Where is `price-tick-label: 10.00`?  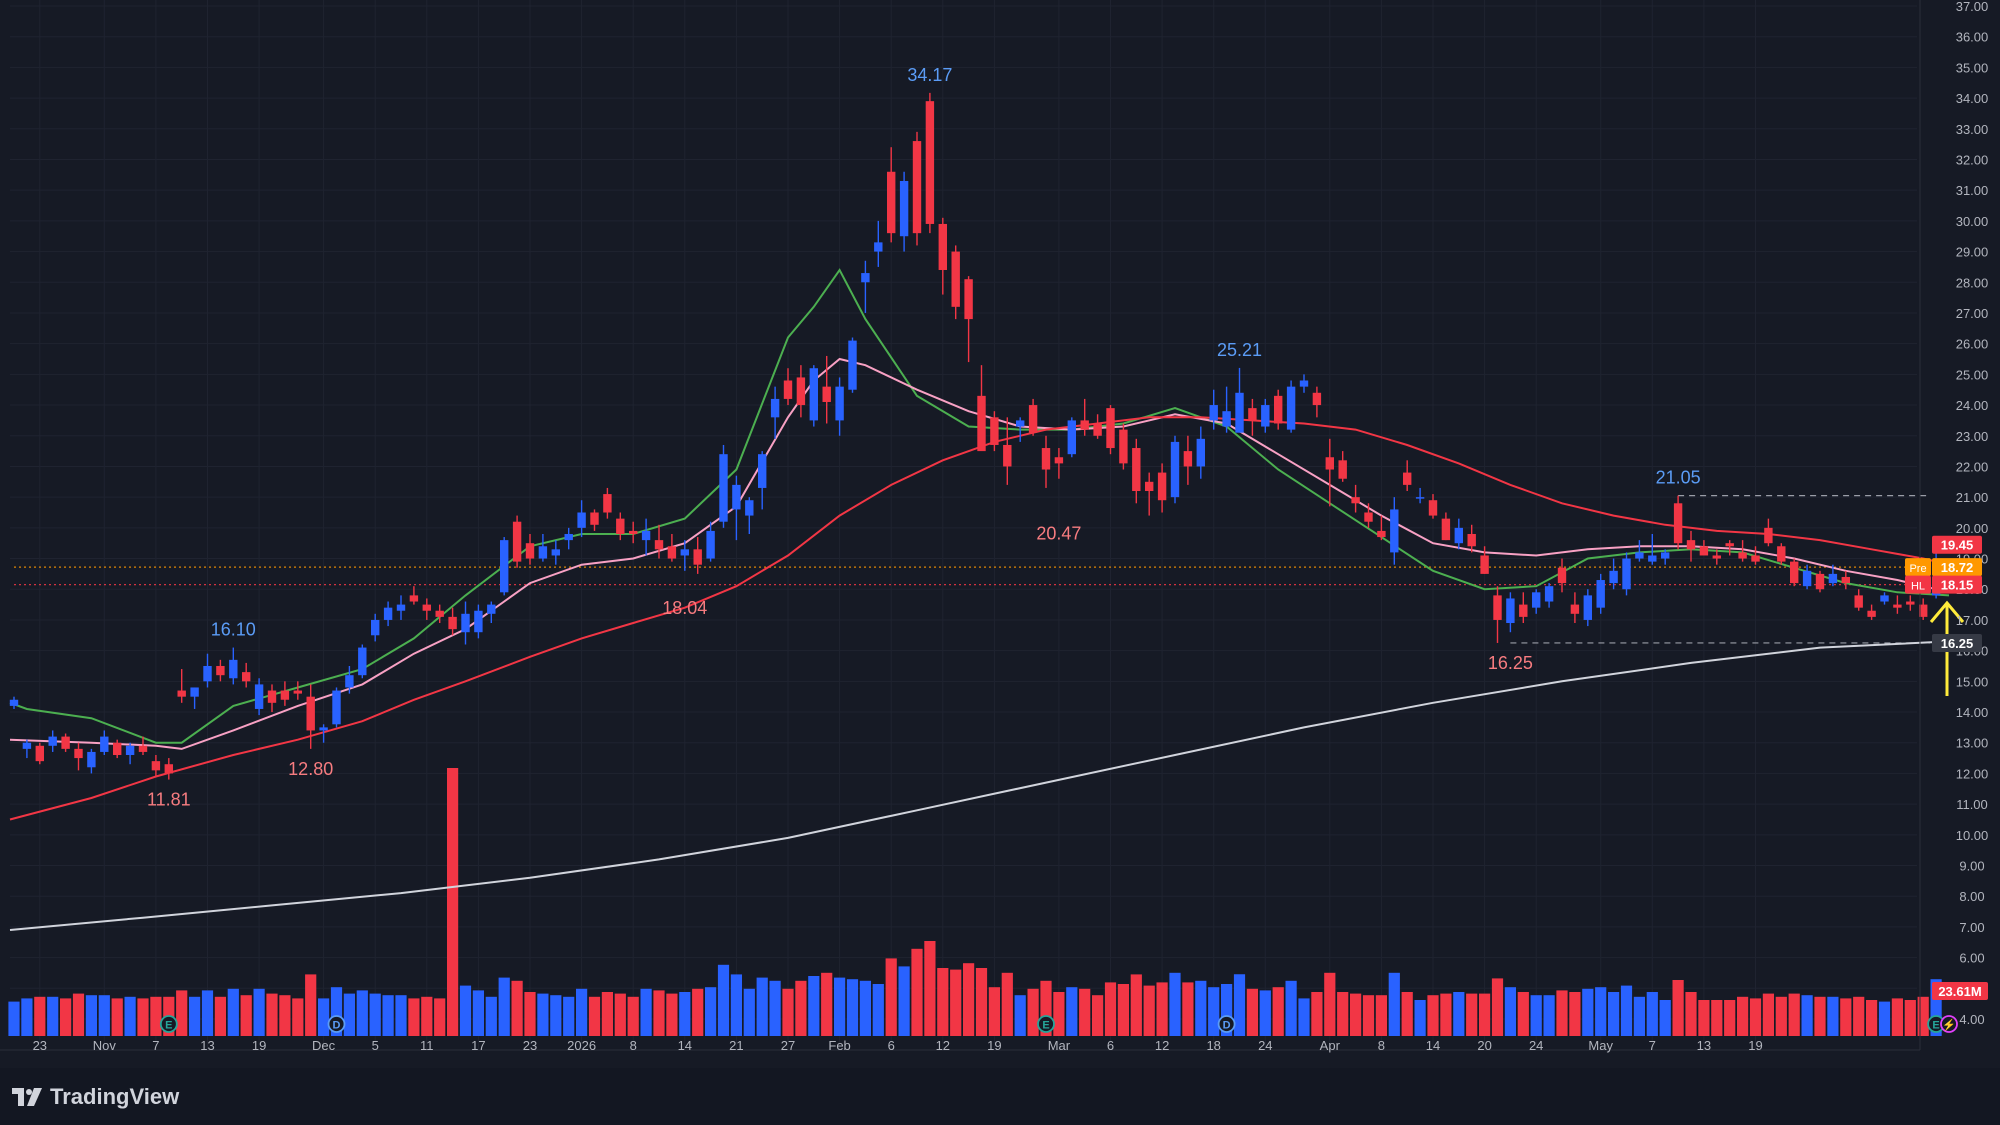
price-tick-label: 10.00 is located at coordinates (1972, 835).